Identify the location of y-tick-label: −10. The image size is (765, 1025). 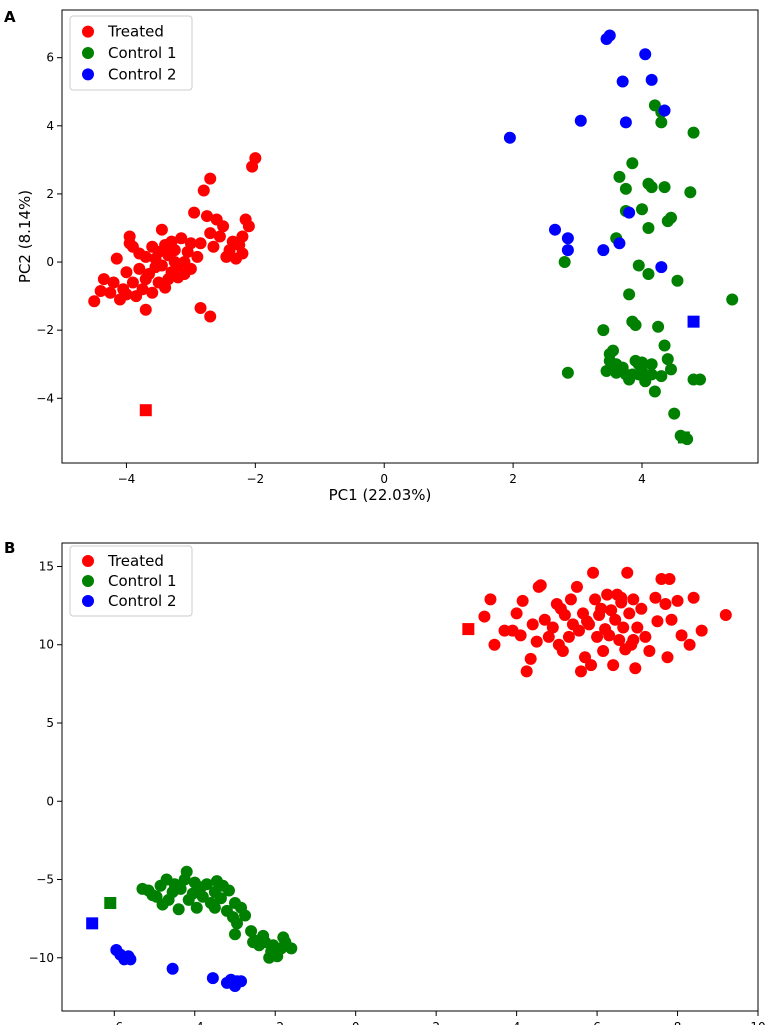
(41, 958).